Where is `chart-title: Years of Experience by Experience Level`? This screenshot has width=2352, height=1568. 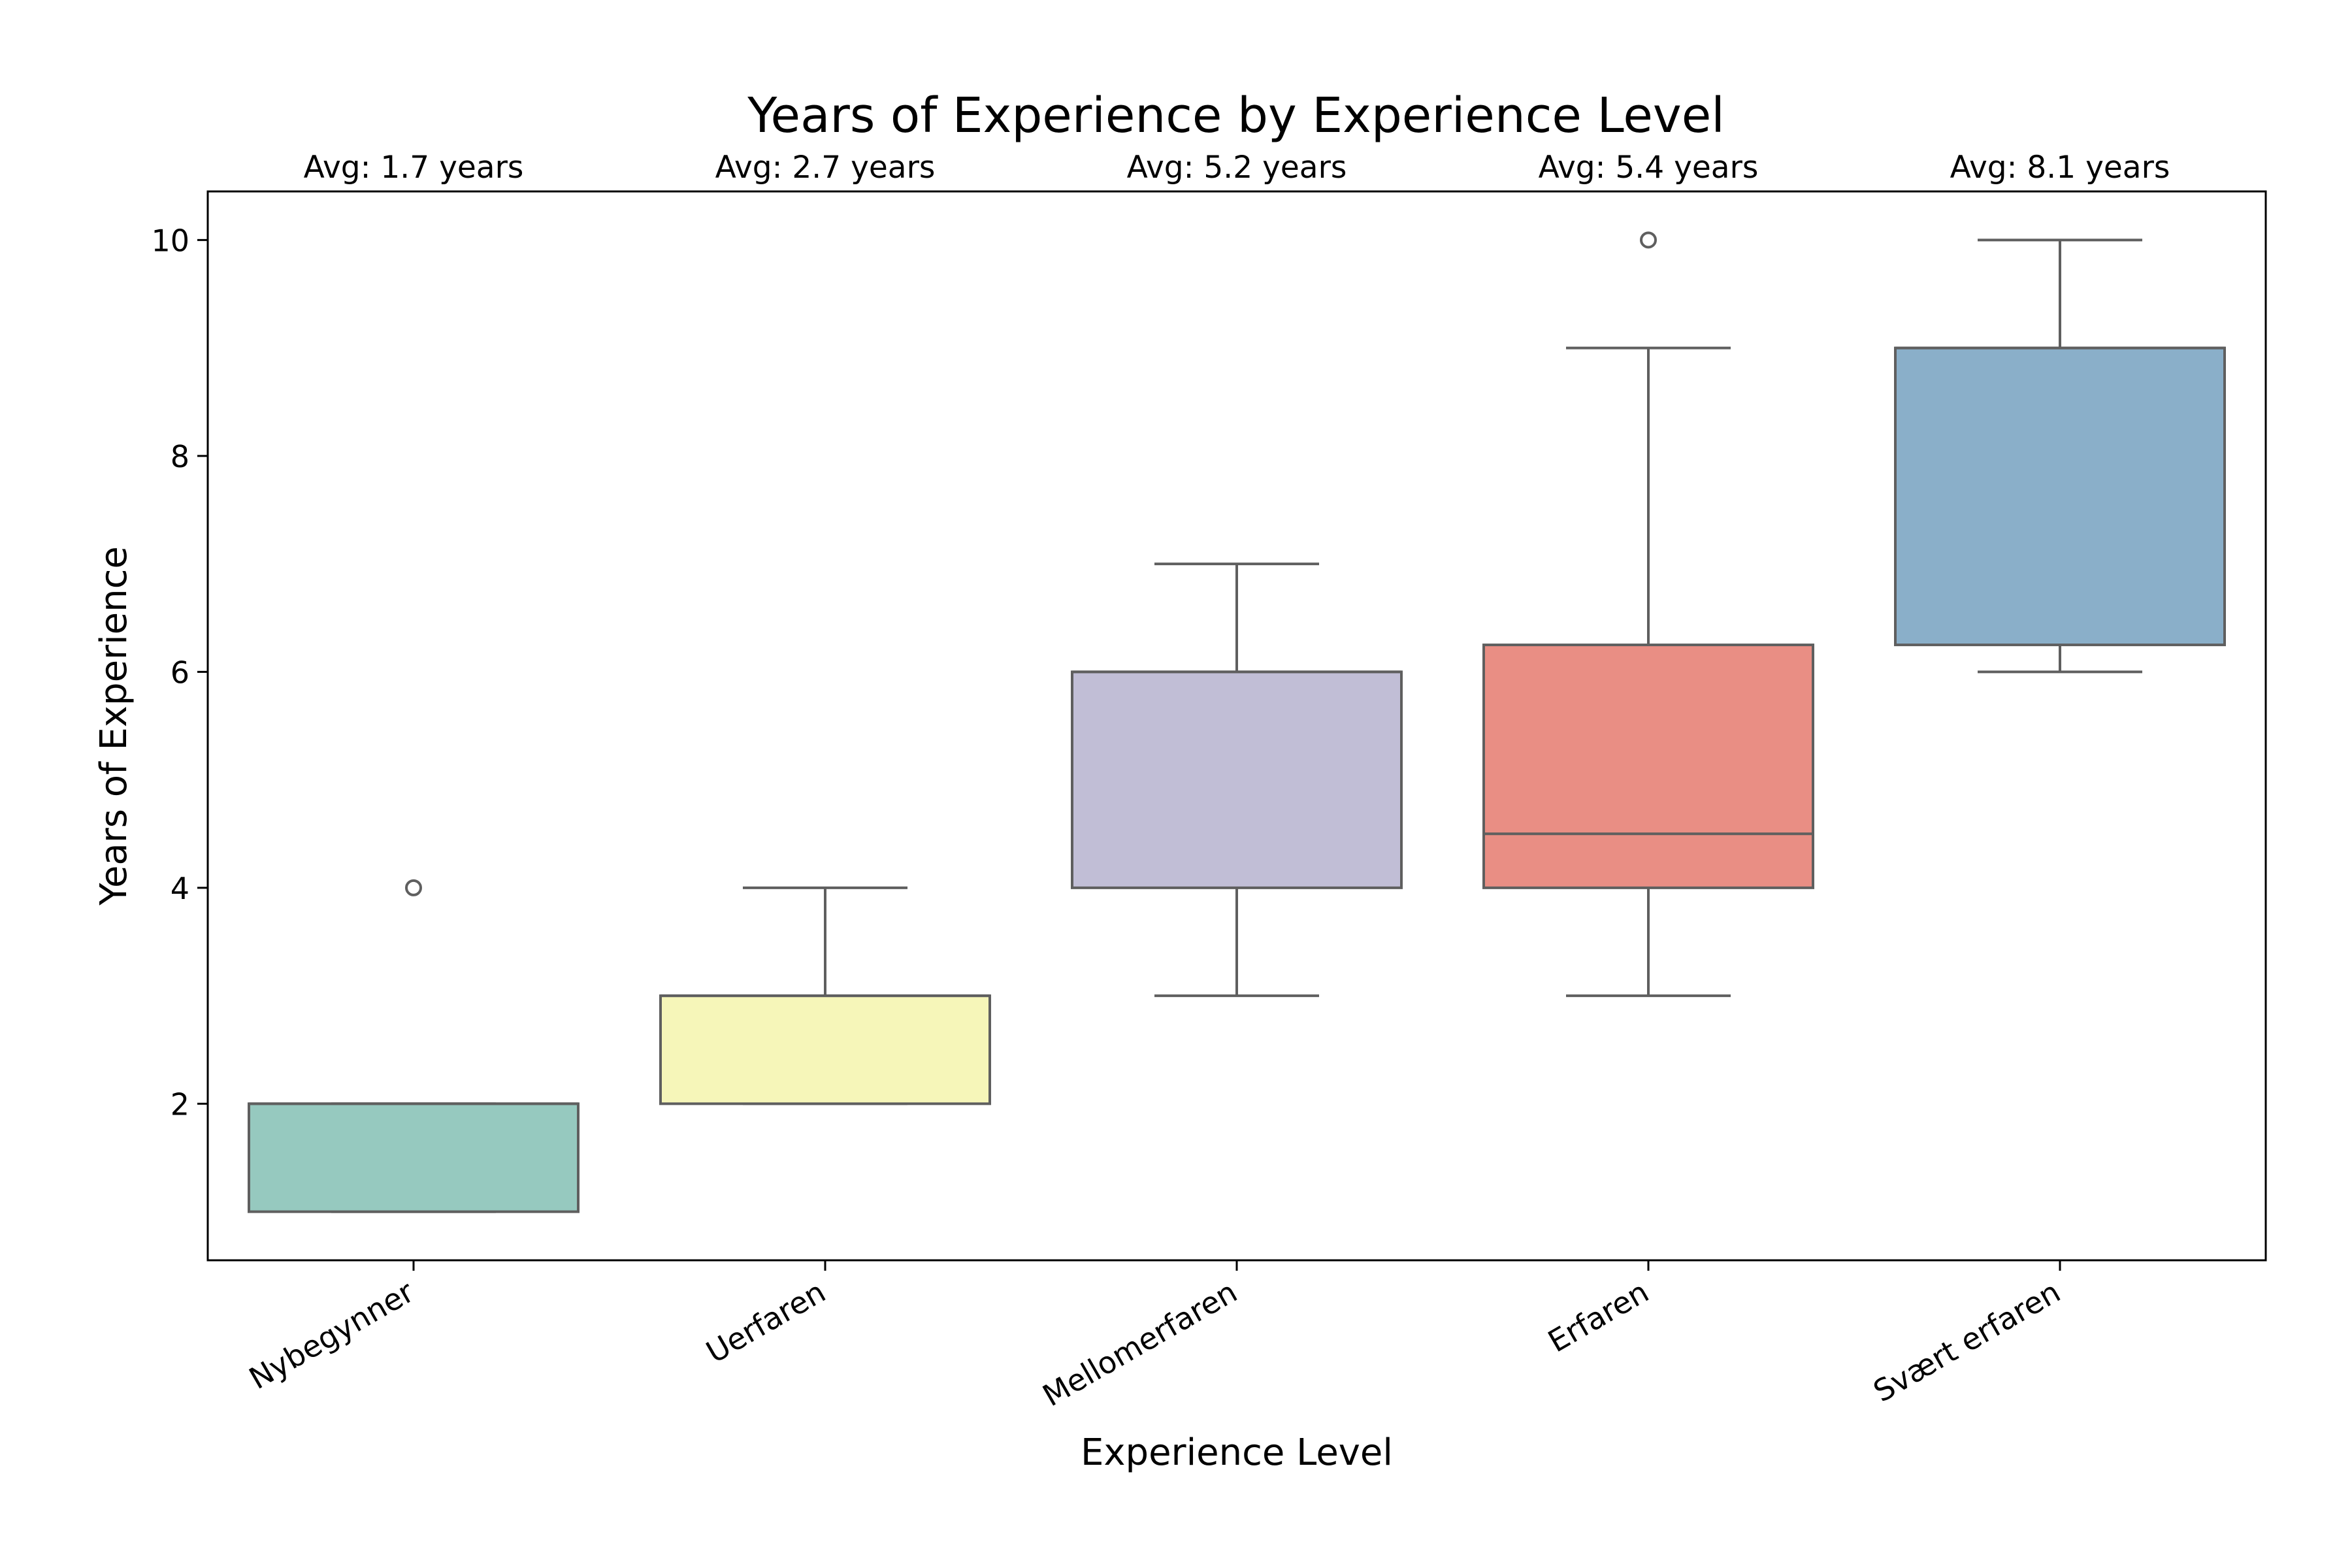 chart-title: Years of Experience by Experience Level is located at coordinates (1236, 116).